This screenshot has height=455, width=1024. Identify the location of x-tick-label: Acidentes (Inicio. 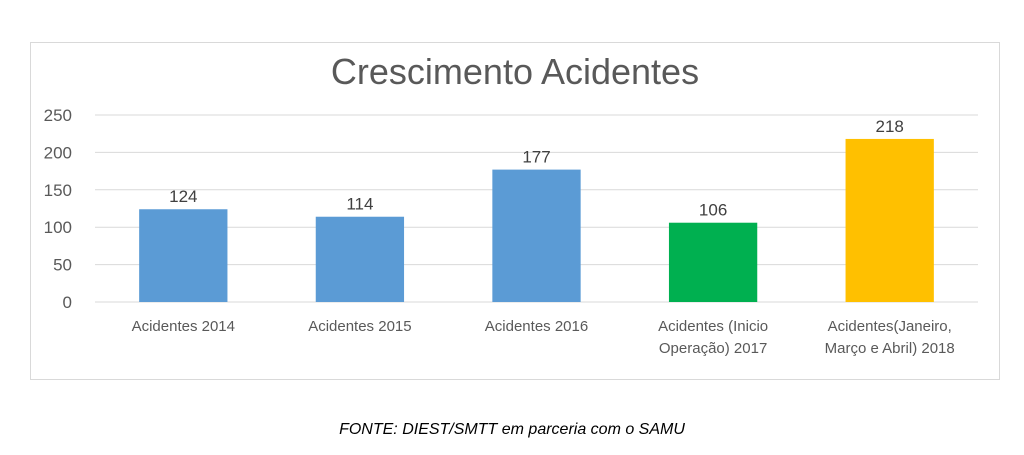
(713, 326).